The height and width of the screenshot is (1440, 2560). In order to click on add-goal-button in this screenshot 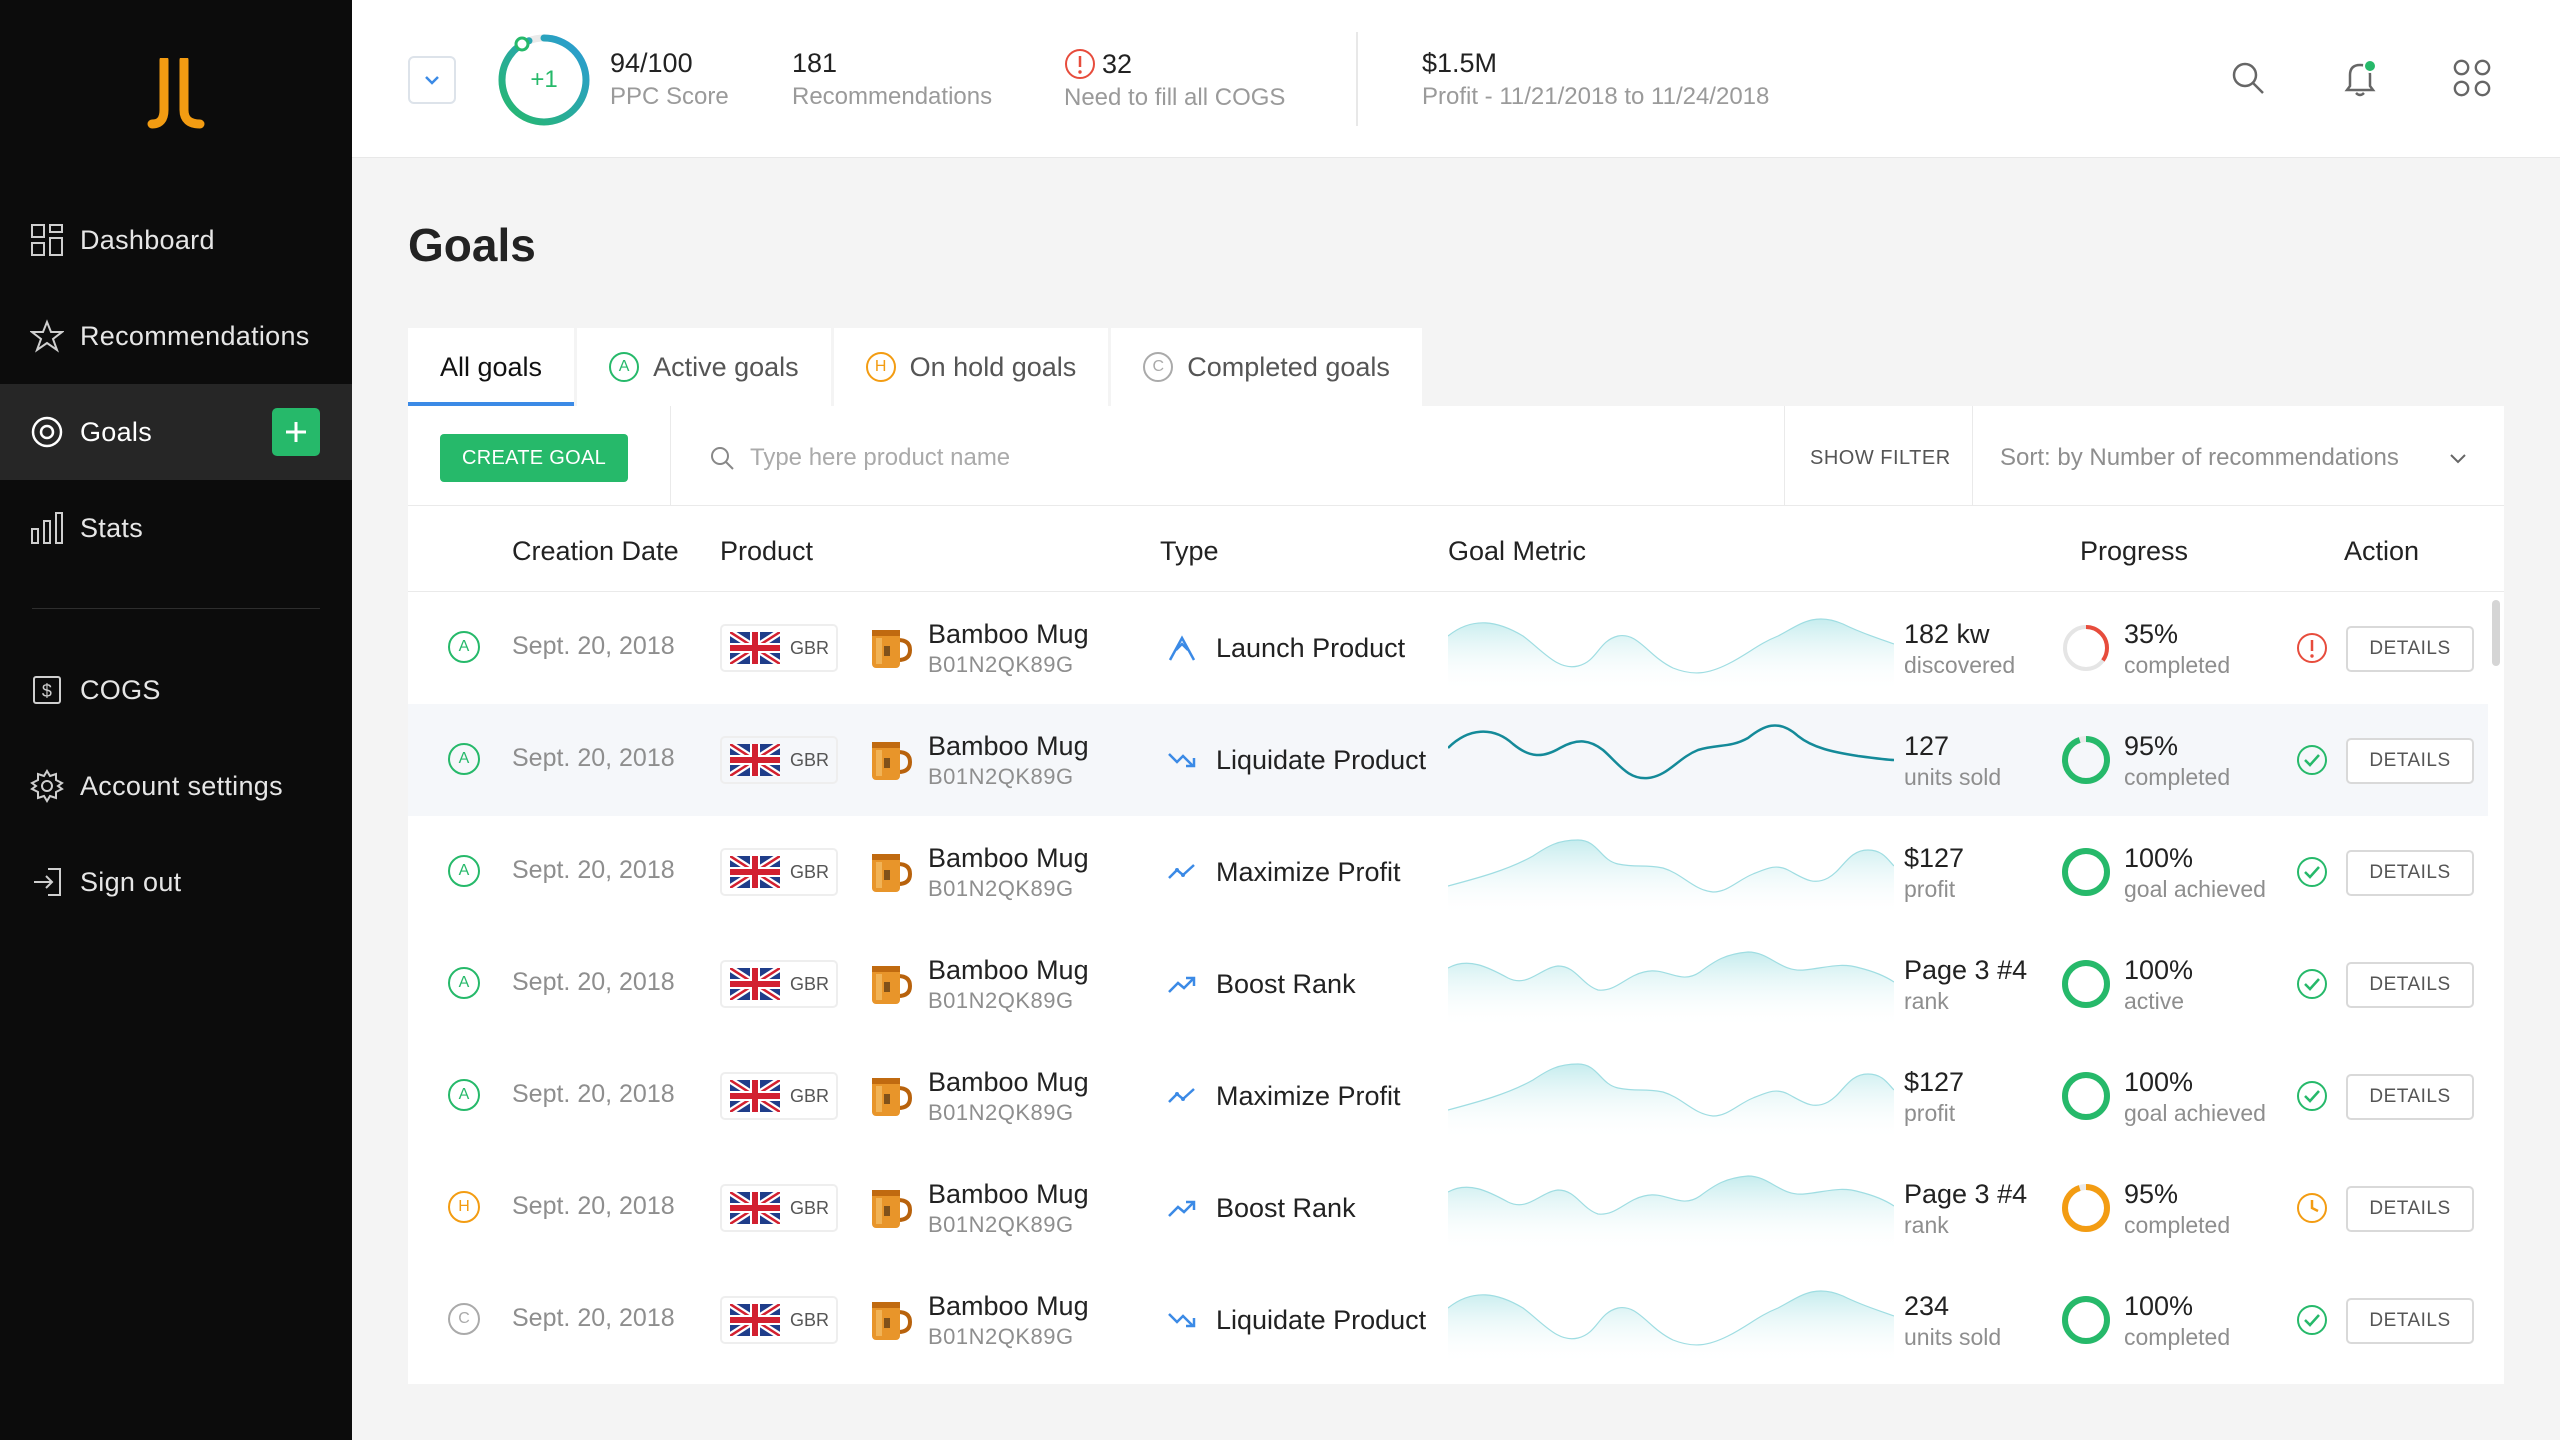, I will do `click(296, 432)`.